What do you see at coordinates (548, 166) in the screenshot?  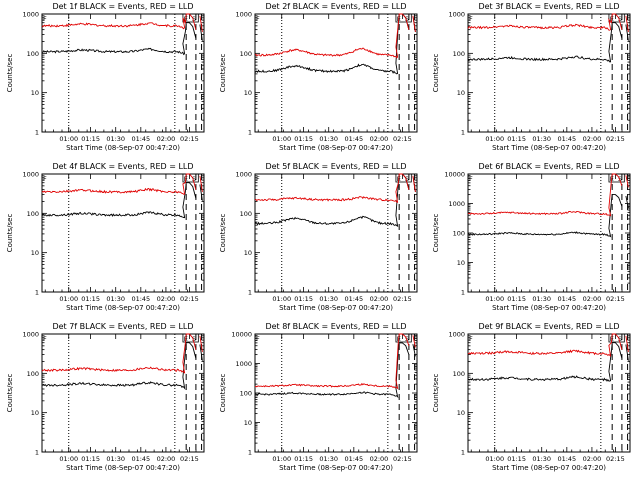 I see `plot-title: Det 6f BLACK = Events, RED = LLD` at bounding box center [548, 166].